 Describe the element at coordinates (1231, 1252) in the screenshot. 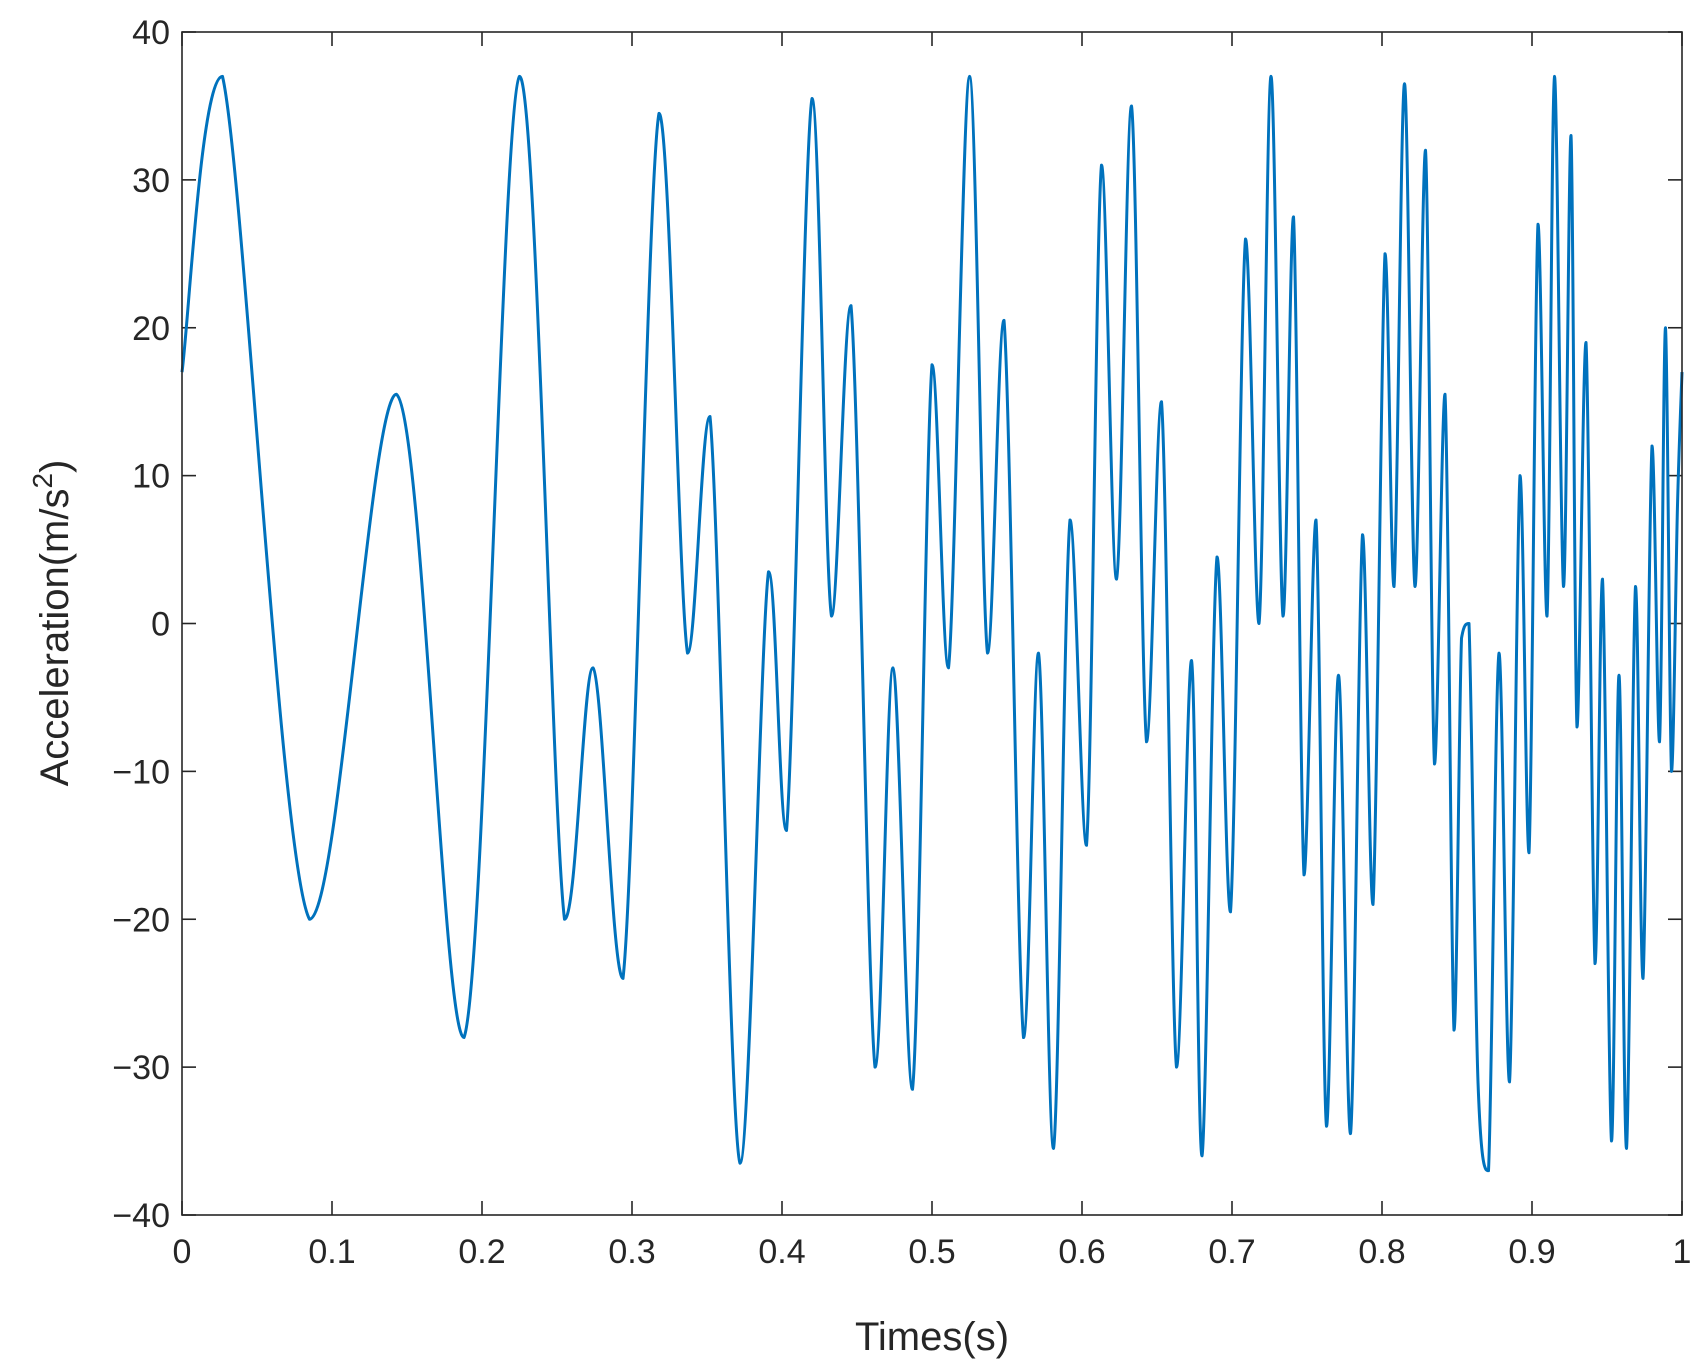

I see `x-tick-label: 0.7` at that location.